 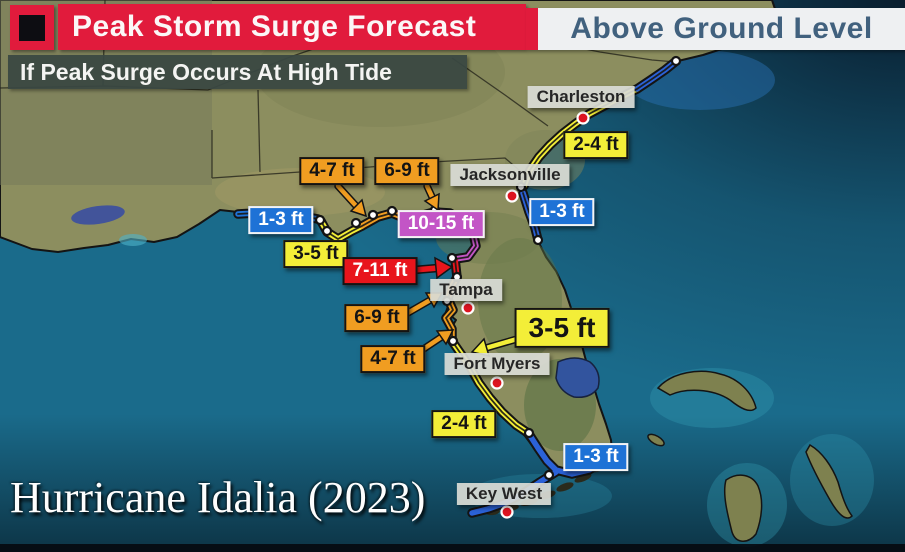 I want to click on surge-label-2-4-fort-myers-south: 2-4 ft, so click(x=464, y=424).